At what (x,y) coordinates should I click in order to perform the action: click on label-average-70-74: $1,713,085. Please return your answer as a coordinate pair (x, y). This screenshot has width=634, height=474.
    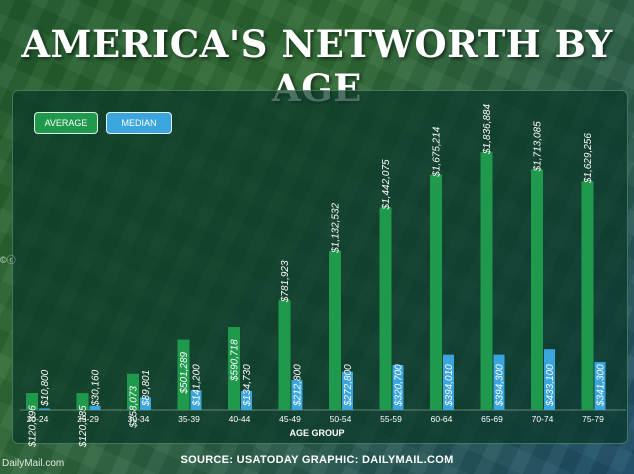
    Looking at the image, I should click on (538, 146).